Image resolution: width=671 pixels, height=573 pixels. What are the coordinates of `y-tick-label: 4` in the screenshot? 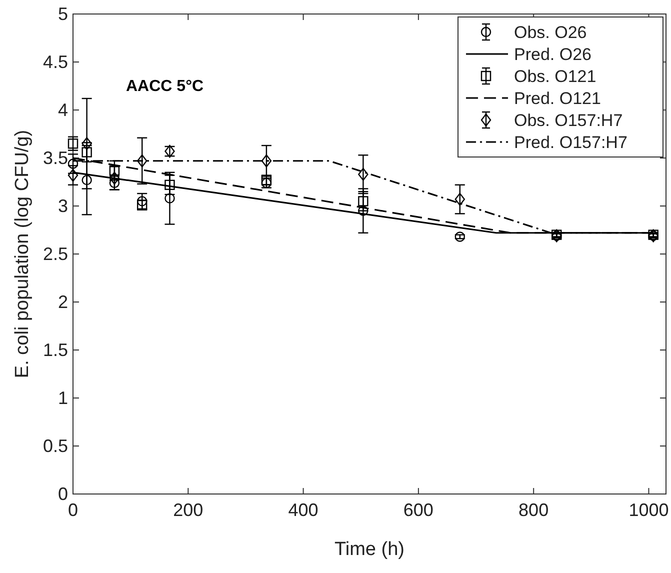 It's located at (63, 110).